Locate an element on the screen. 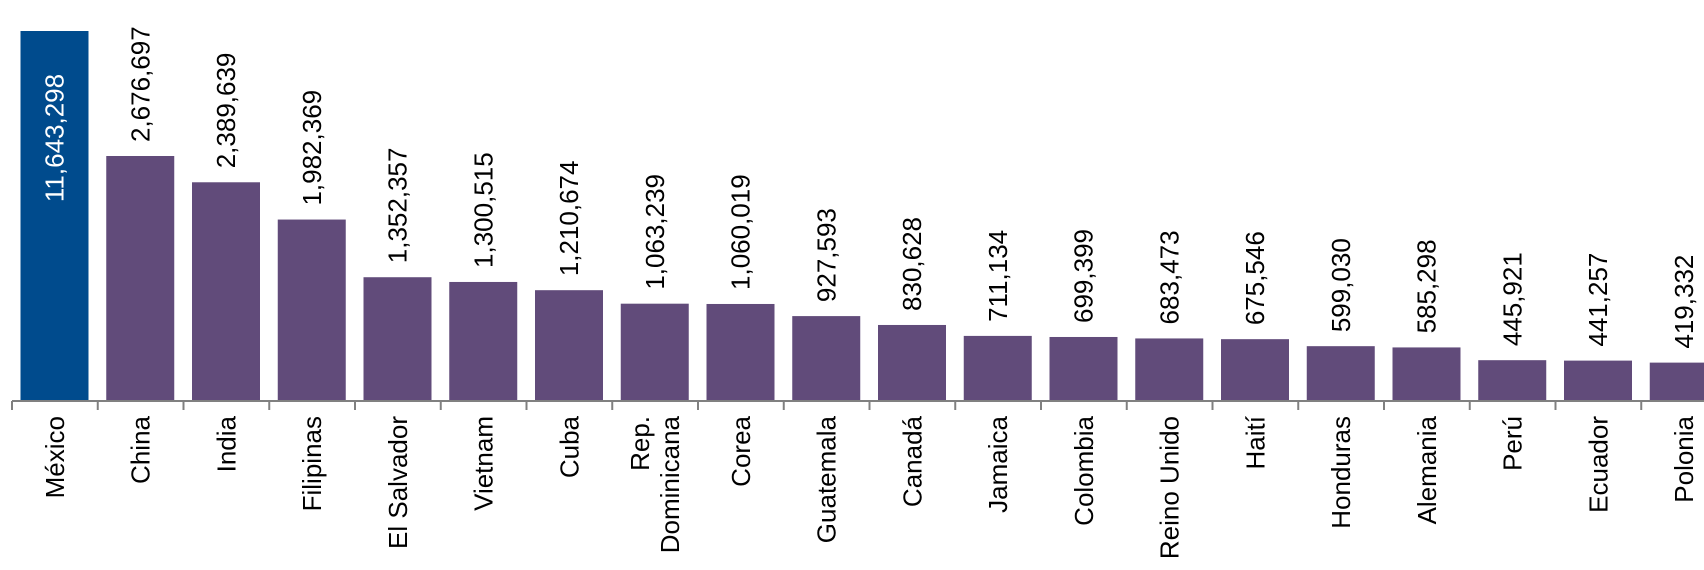 The height and width of the screenshot is (570, 1704). category-label: Reino Unido is located at coordinates (1170, 487).